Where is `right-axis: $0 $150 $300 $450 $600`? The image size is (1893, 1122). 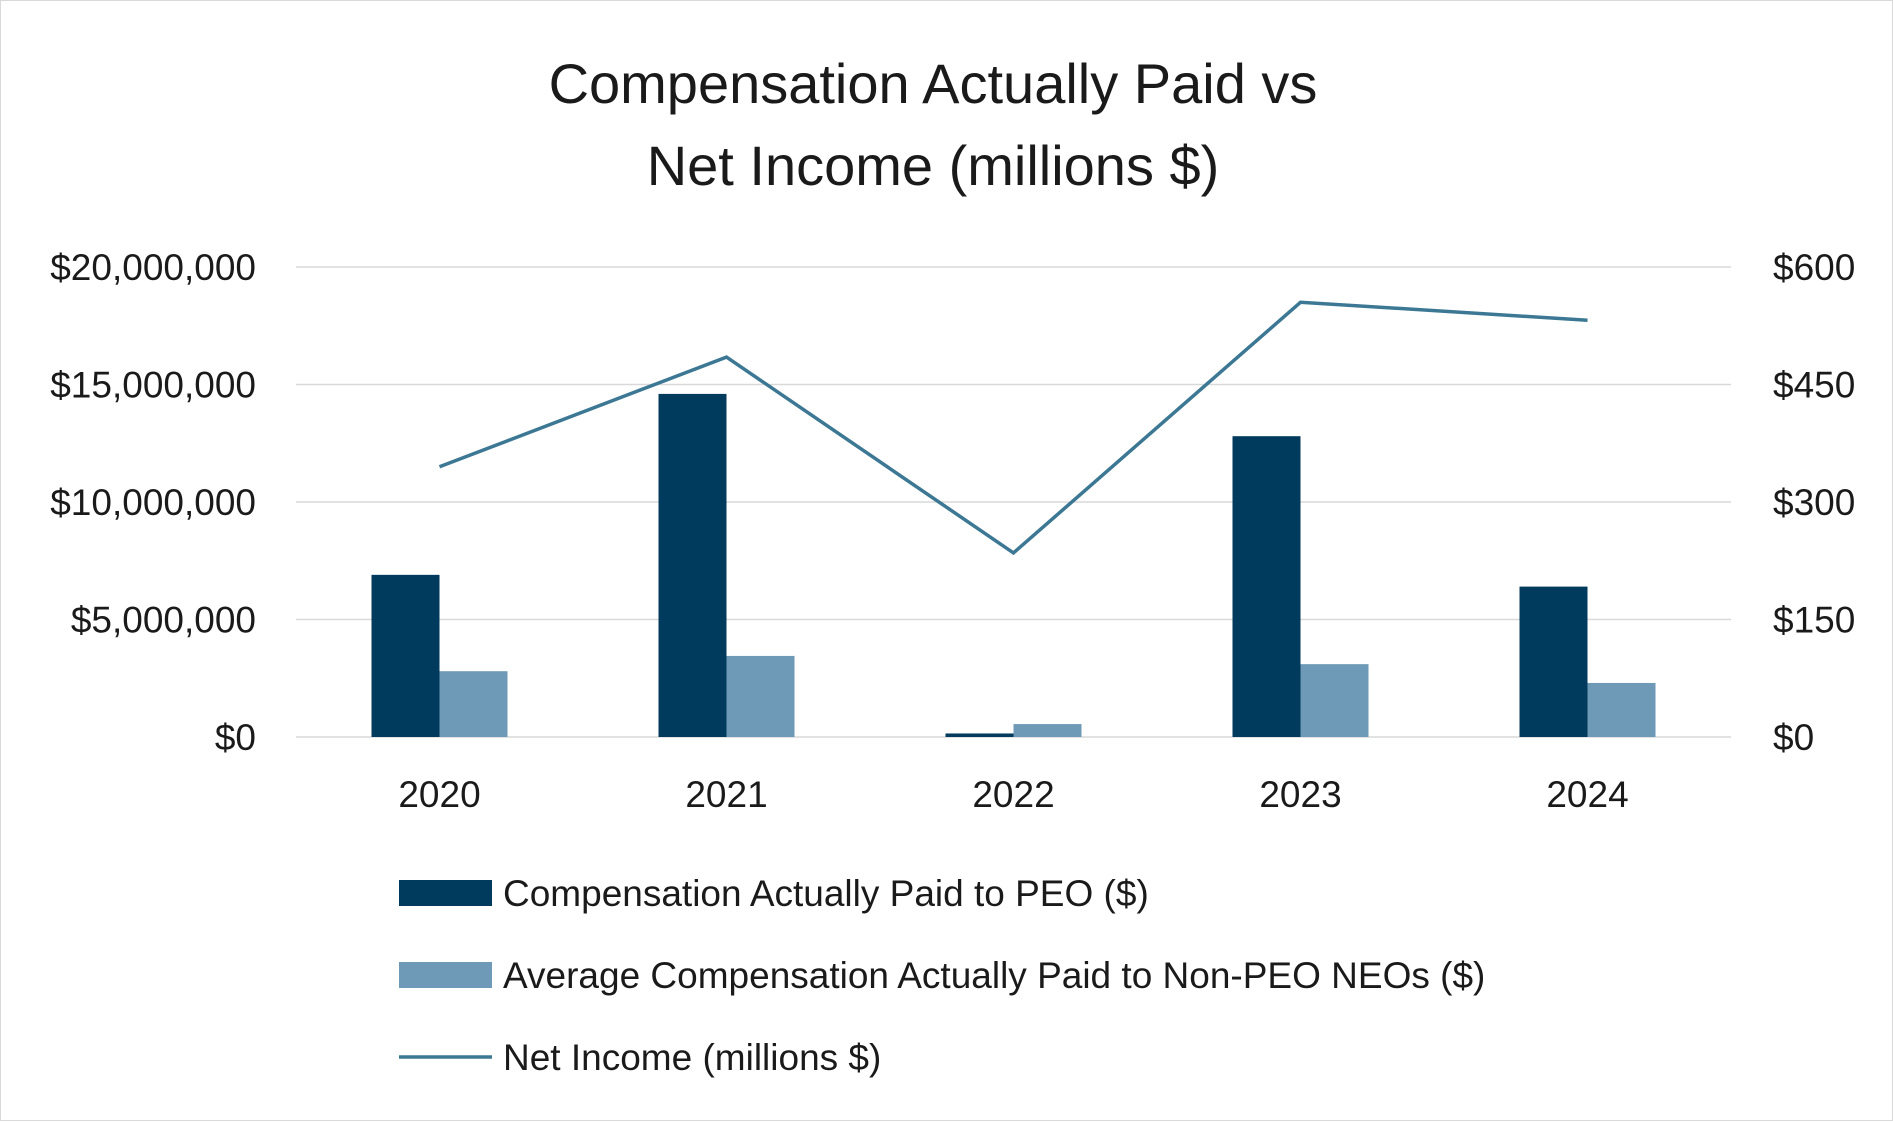 right-axis: $0 $150 $300 $450 $600 is located at coordinates (1814, 502).